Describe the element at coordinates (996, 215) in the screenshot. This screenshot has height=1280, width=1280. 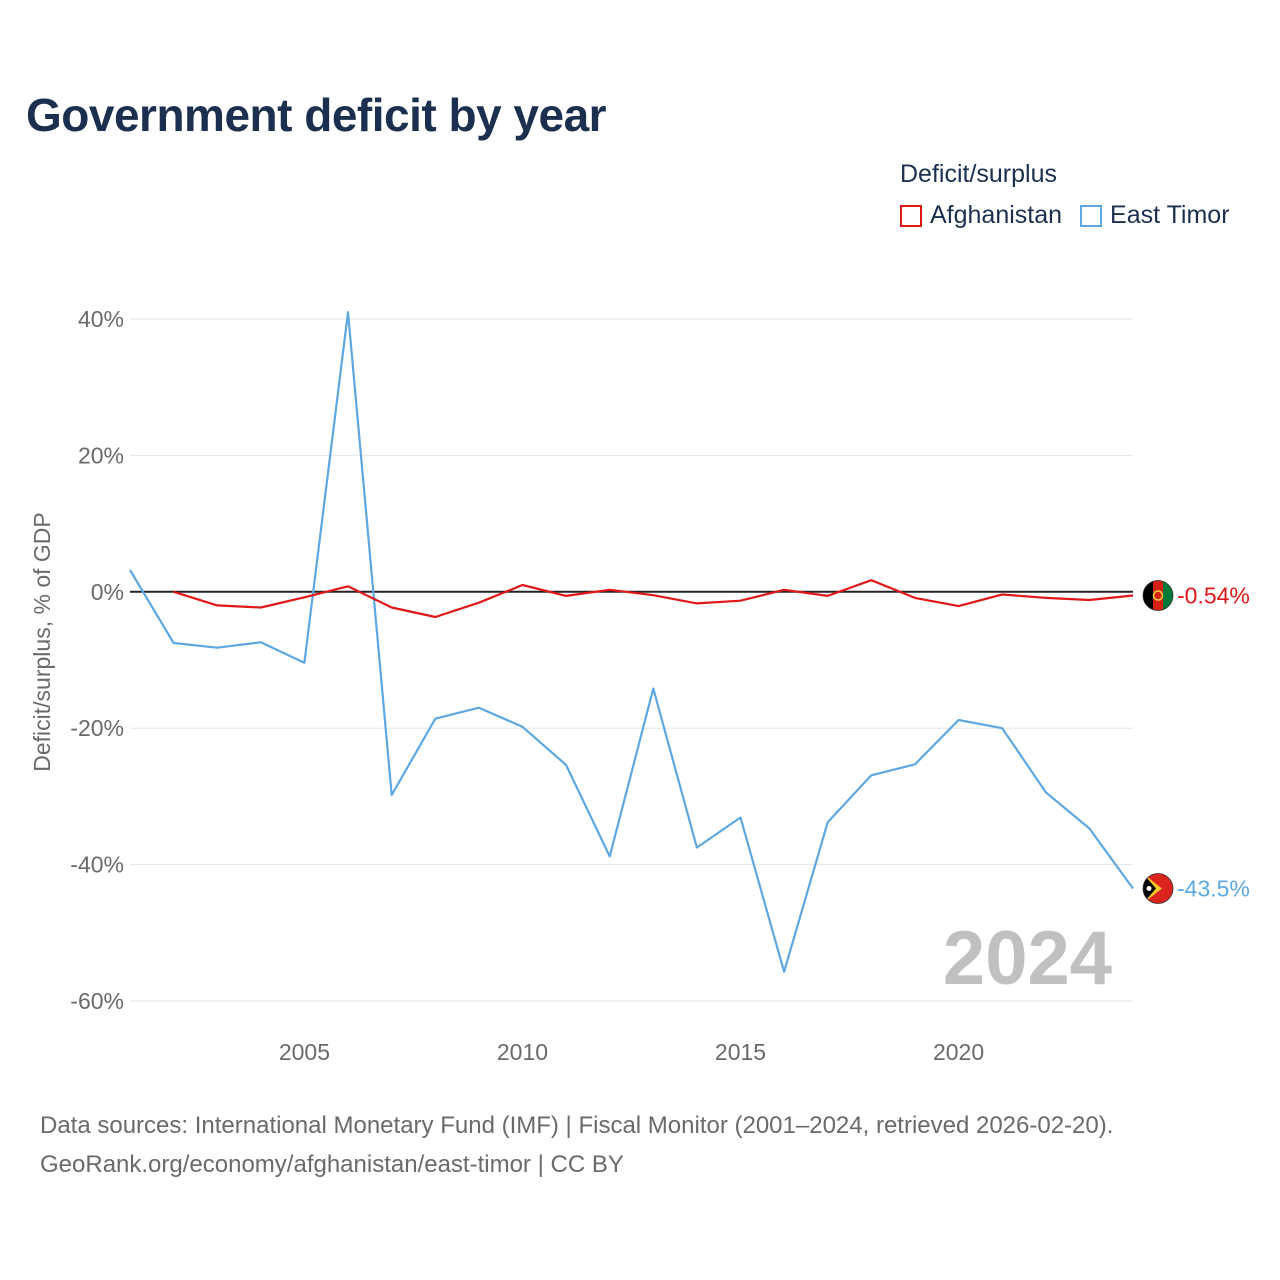
I see `legend-label-afghanistan: Afghanistan` at that location.